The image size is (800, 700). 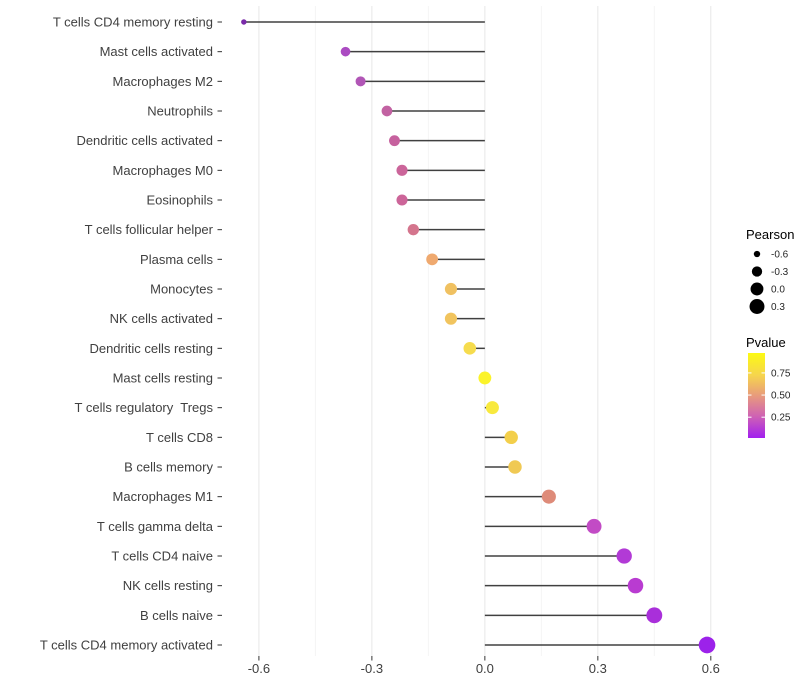 I want to click on x-axis-tick-label: 0.3, so click(x=598, y=668).